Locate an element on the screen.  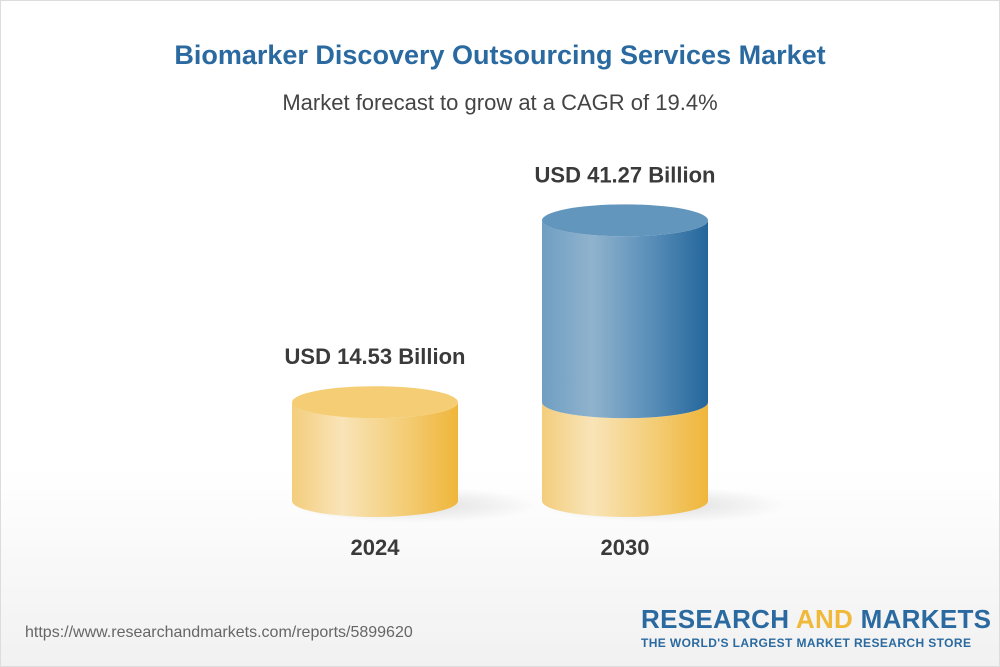
cylinder-growth-segment-2030 is located at coordinates (625, 319).